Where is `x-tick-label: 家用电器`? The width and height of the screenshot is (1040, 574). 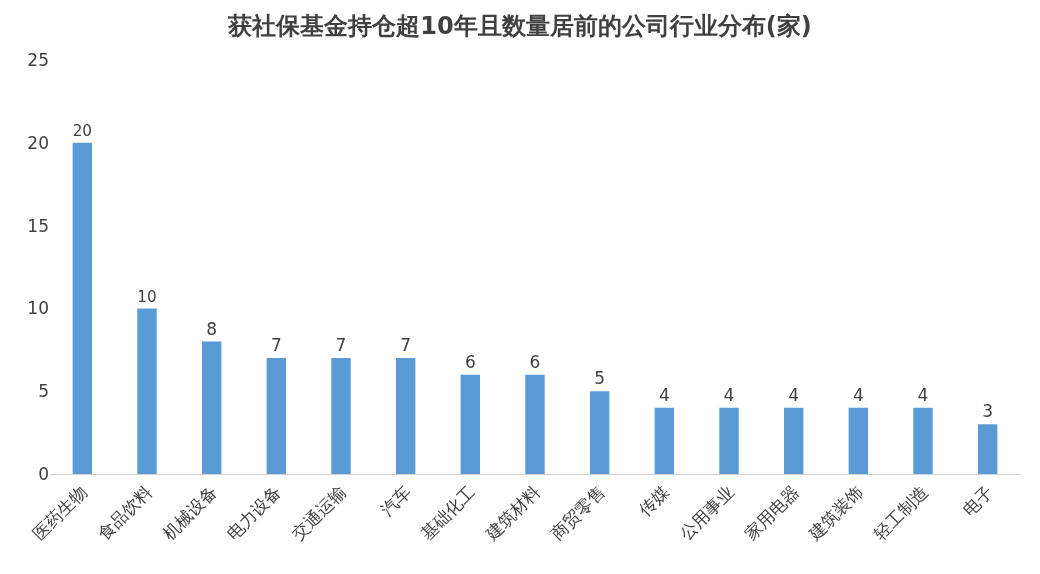 x-tick-label: 家用电器 is located at coordinates (771, 512).